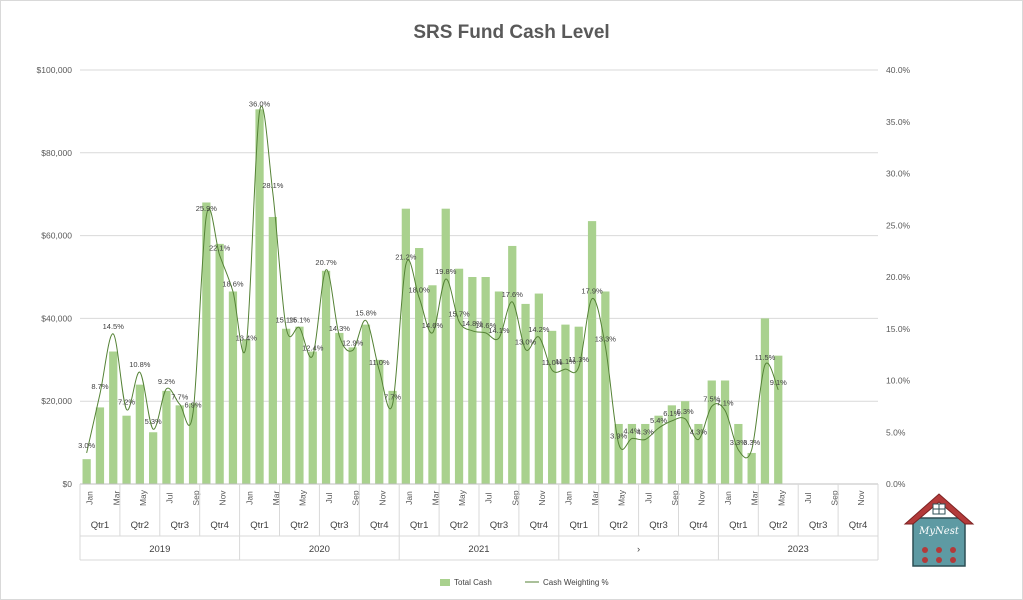  I want to click on data-label: 14.3%, so click(340, 328).